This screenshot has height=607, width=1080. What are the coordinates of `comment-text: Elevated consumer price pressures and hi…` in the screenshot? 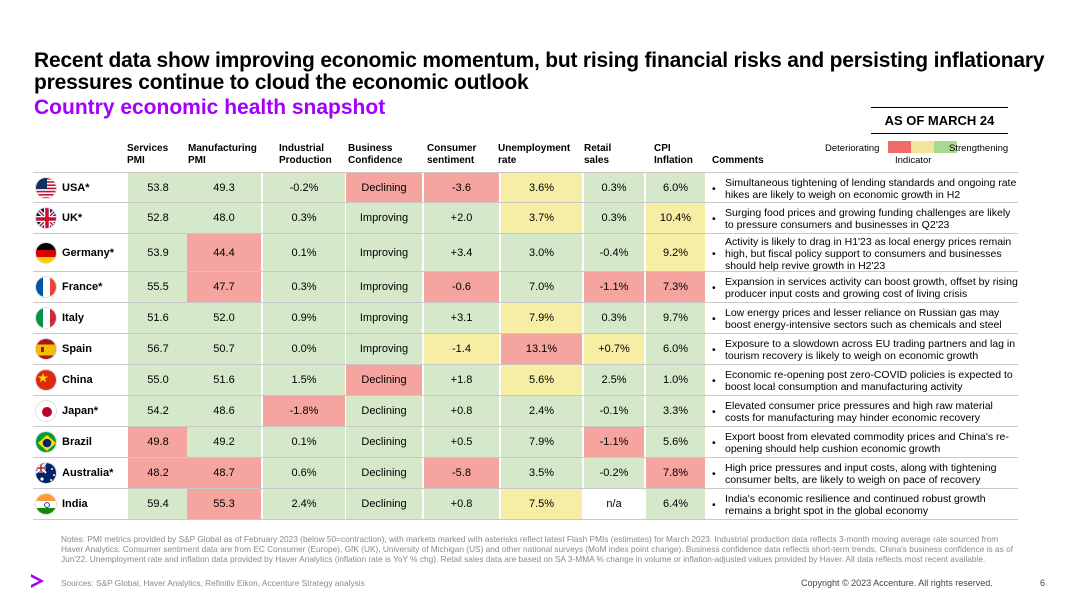 It's located at (859, 412).